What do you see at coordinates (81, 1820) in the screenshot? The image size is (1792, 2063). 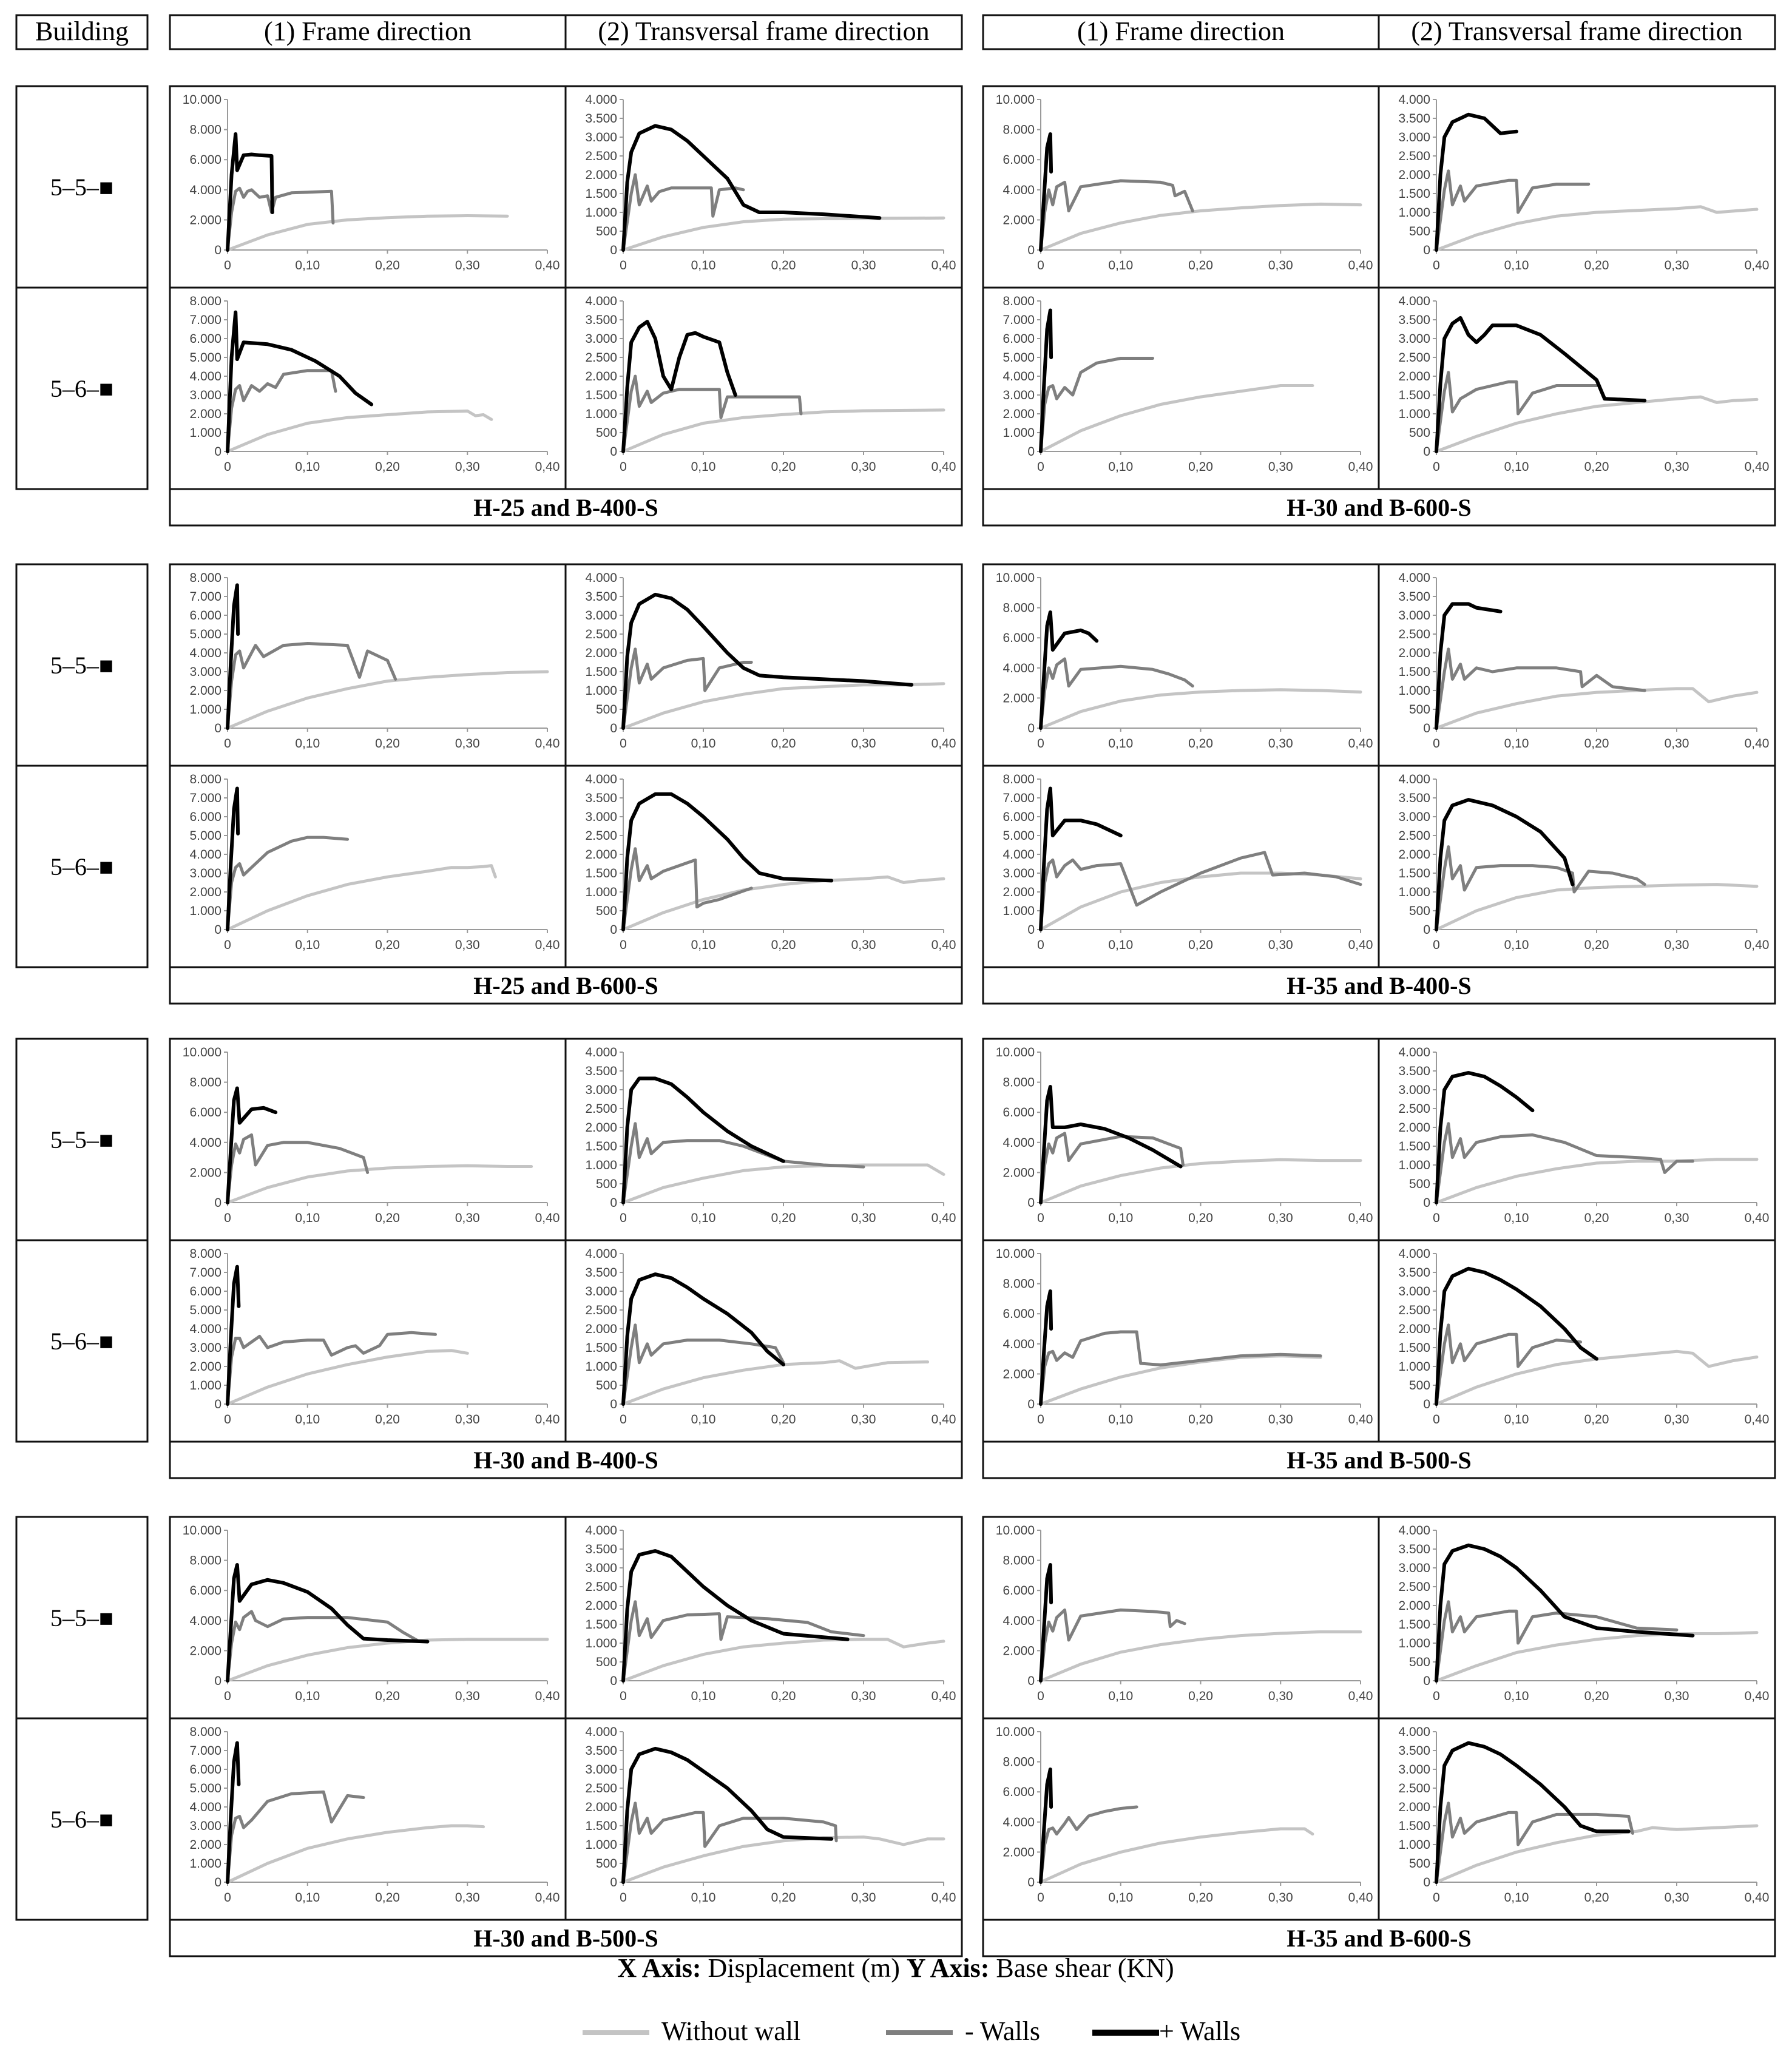 I see `building-label: 5–6–■` at bounding box center [81, 1820].